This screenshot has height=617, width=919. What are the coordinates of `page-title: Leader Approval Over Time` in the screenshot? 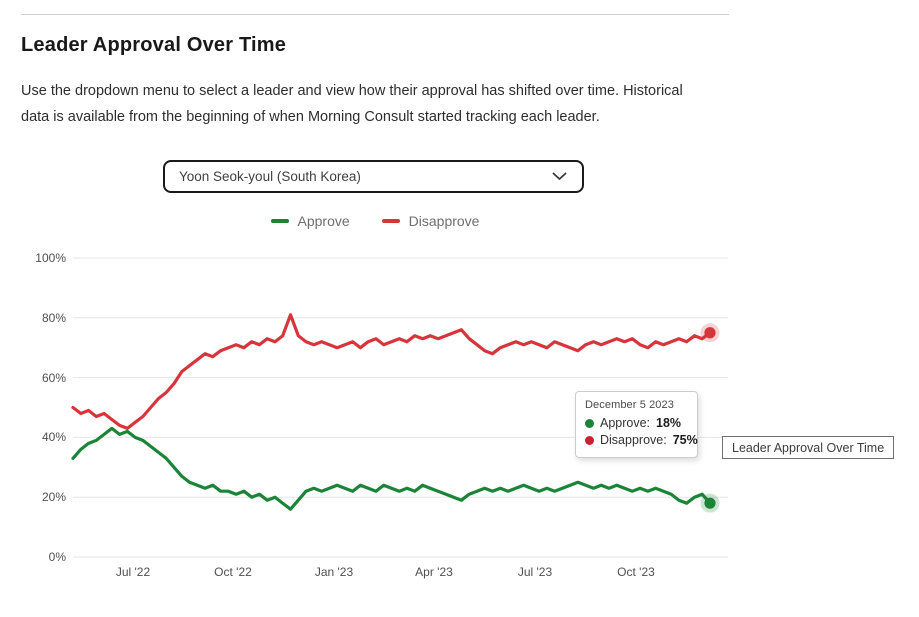 It's located at (154, 45).